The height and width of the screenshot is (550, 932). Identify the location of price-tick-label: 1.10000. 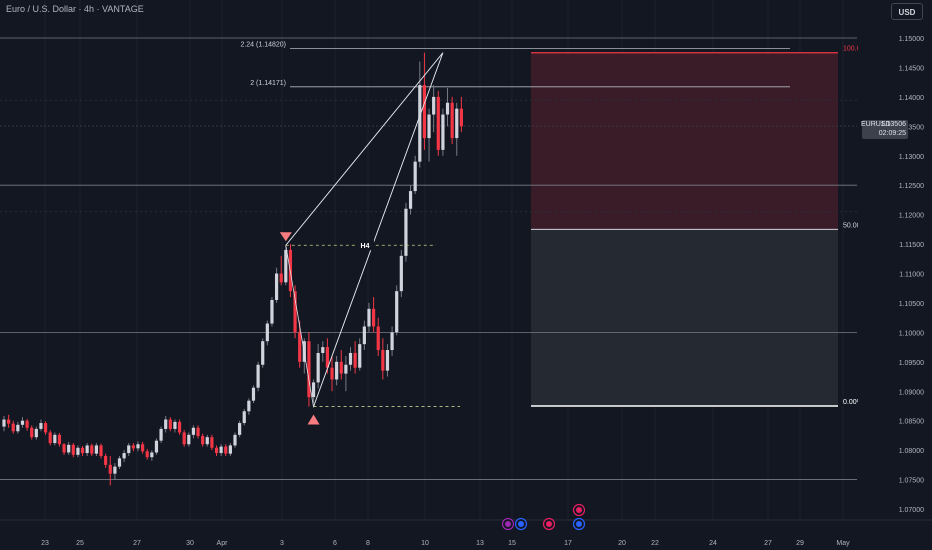
(911, 333).